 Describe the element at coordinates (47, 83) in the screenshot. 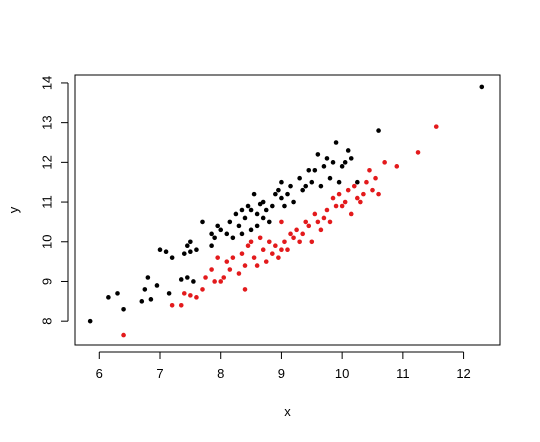

I see `y-tick-label-6: 14` at that location.